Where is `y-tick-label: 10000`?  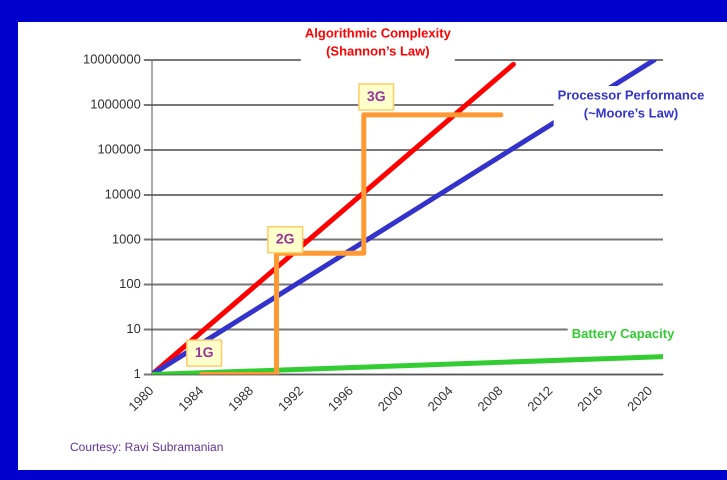 y-tick-label: 10000 is located at coordinates (122, 194).